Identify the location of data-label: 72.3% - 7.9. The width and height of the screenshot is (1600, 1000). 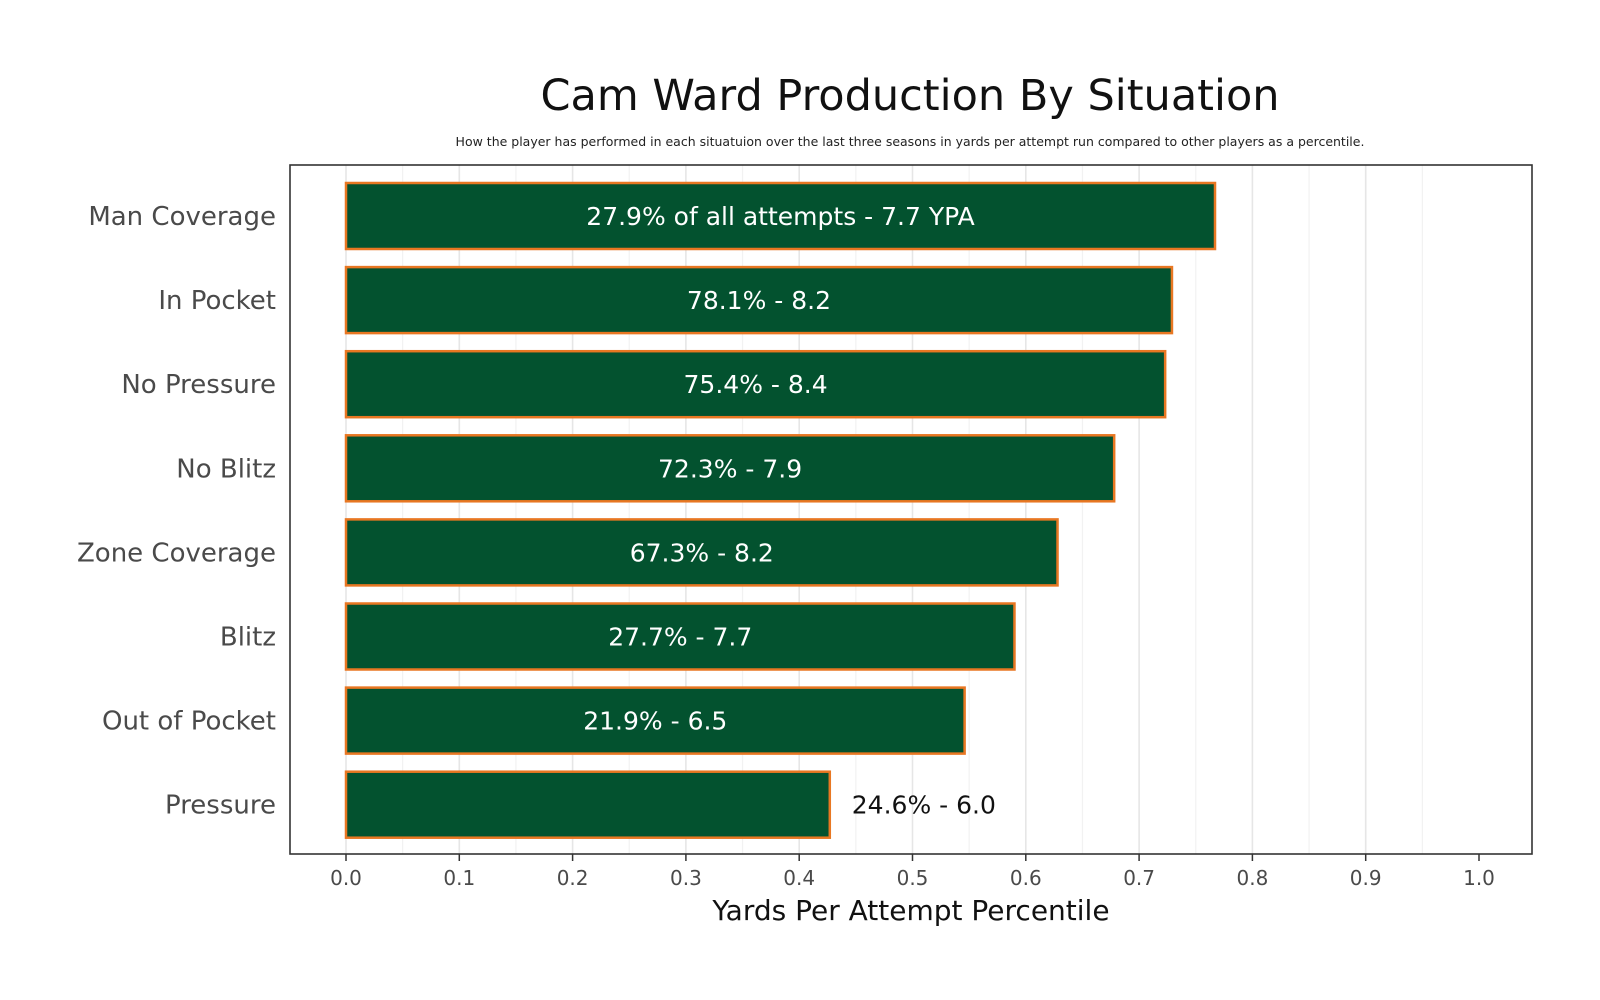
(730, 468).